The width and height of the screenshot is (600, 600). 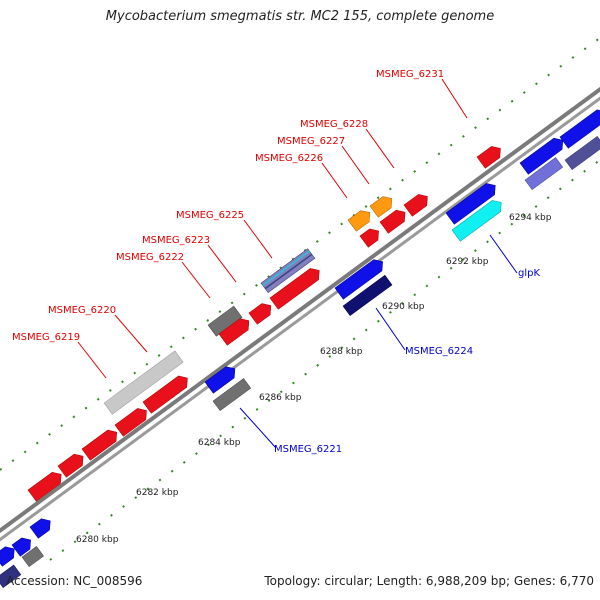 I want to click on scale-label: 6288 kbp, so click(x=341, y=352).